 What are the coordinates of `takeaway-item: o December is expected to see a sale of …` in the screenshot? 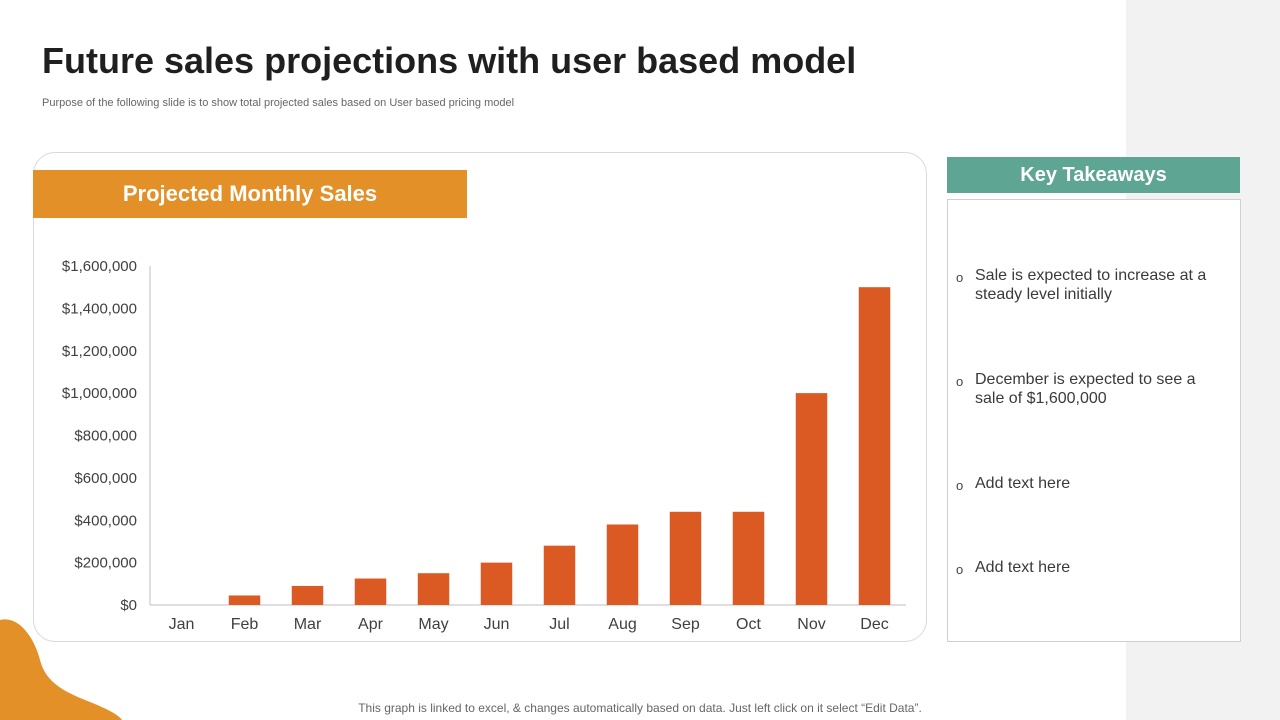 It's located at (1086, 389).